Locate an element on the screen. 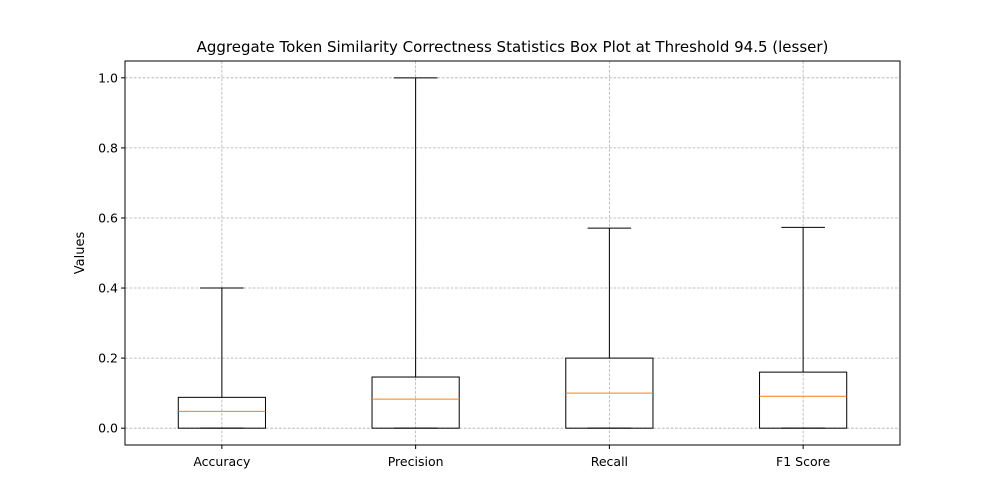 The width and height of the screenshot is (1000, 504). y-axis-label: Values is located at coordinates (80, 253).